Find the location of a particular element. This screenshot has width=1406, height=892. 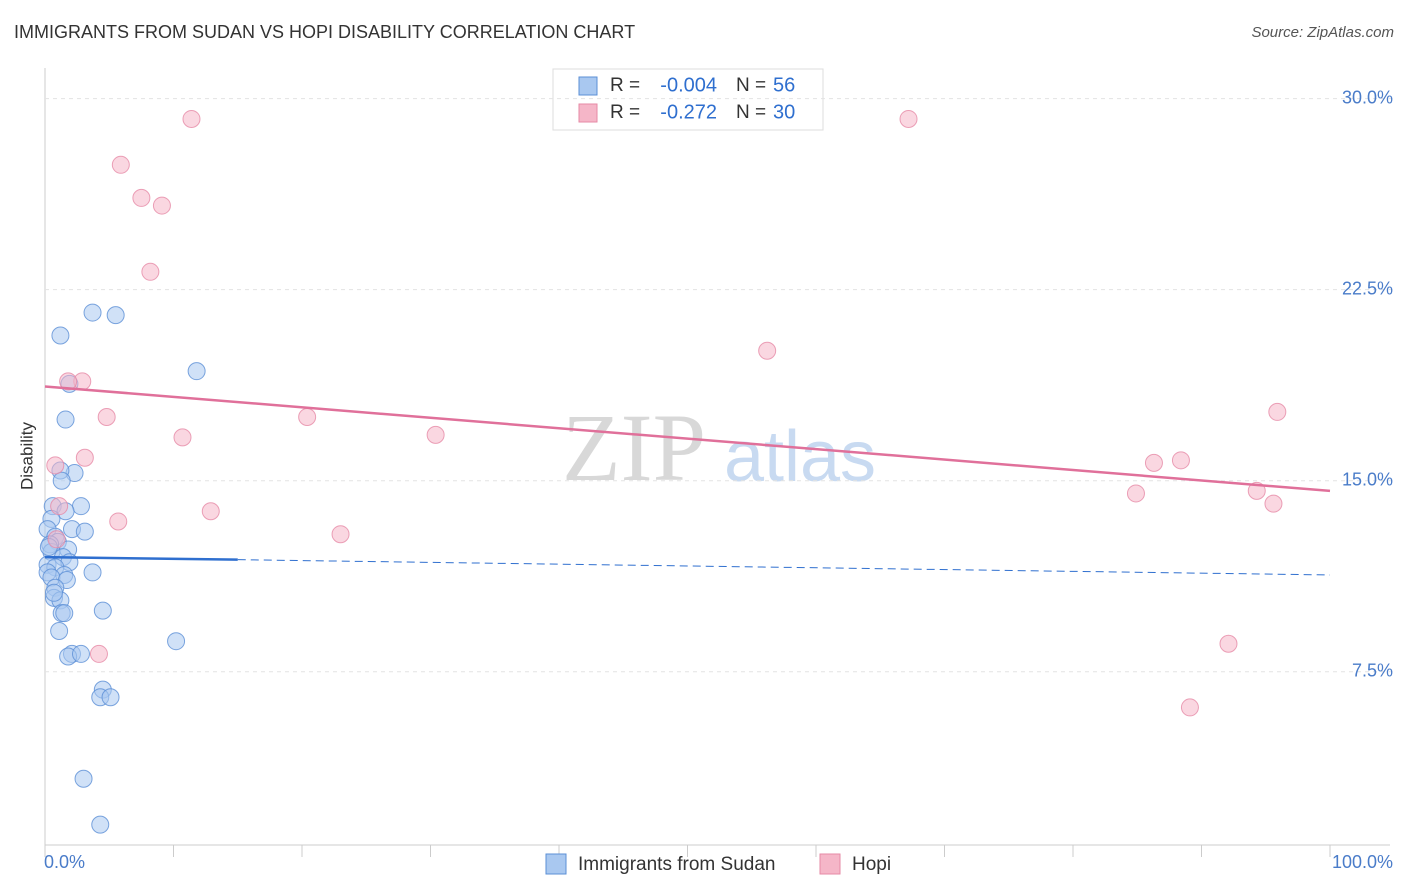

source: Source: ZipAtlas.com is located at coordinates (1322, 32).